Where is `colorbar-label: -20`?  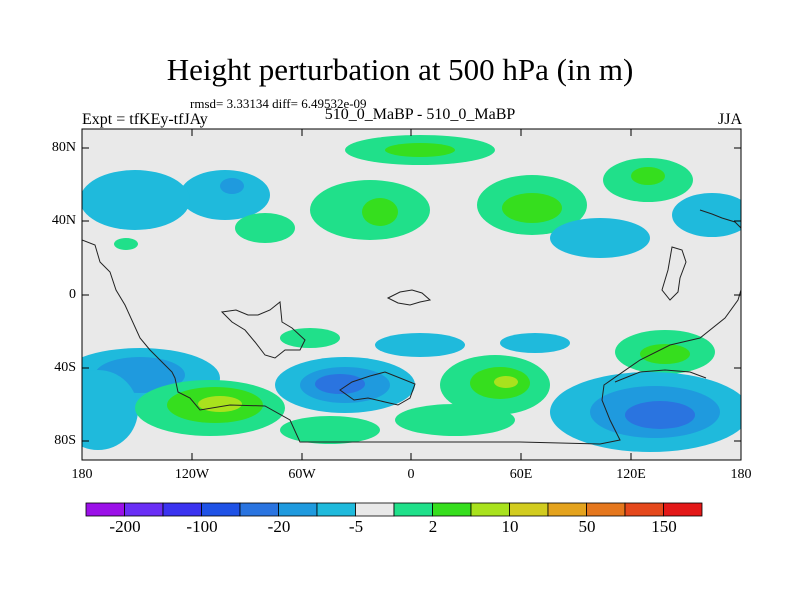
colorbar-label: -20 is located at coordinates (279, 526).